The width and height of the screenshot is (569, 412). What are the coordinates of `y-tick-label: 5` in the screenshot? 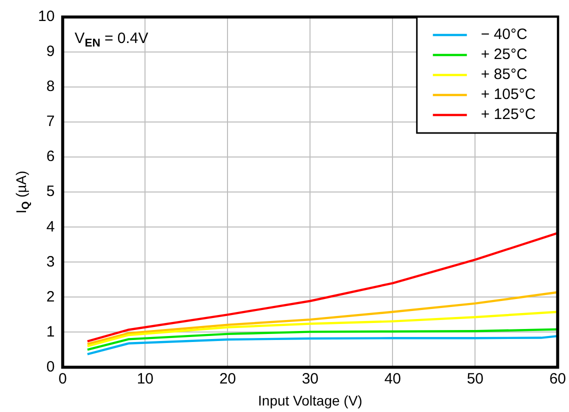 It's located at (50, 191).